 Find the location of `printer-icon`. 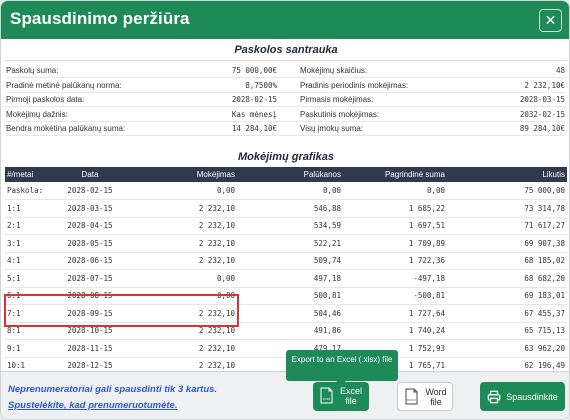

printer-icon is located at coordinates (494, 396).